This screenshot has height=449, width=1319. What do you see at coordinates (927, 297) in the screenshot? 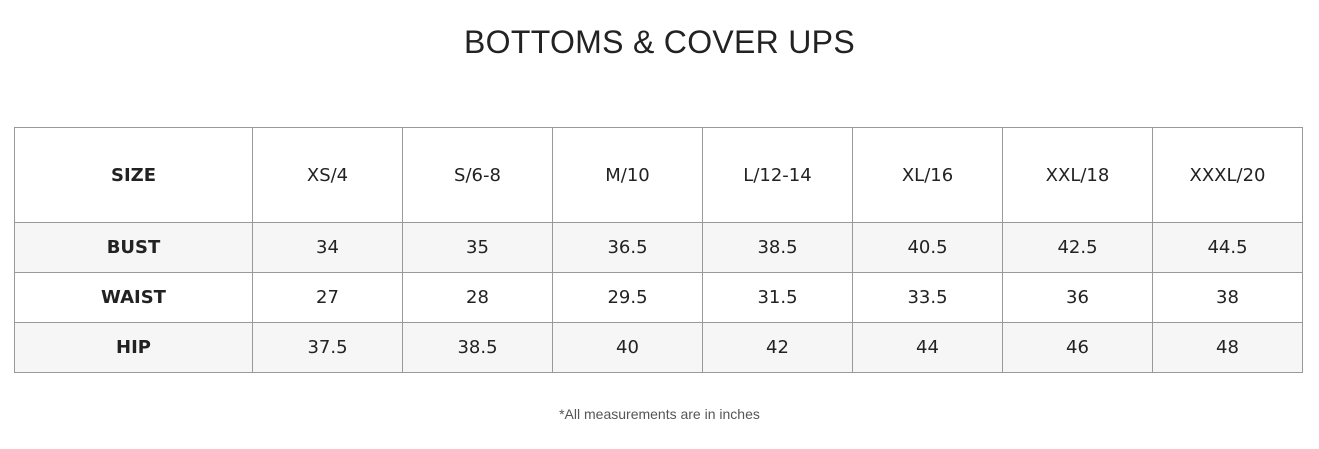
I see `table-cell: 33.5` at bounding box center [927, 297].